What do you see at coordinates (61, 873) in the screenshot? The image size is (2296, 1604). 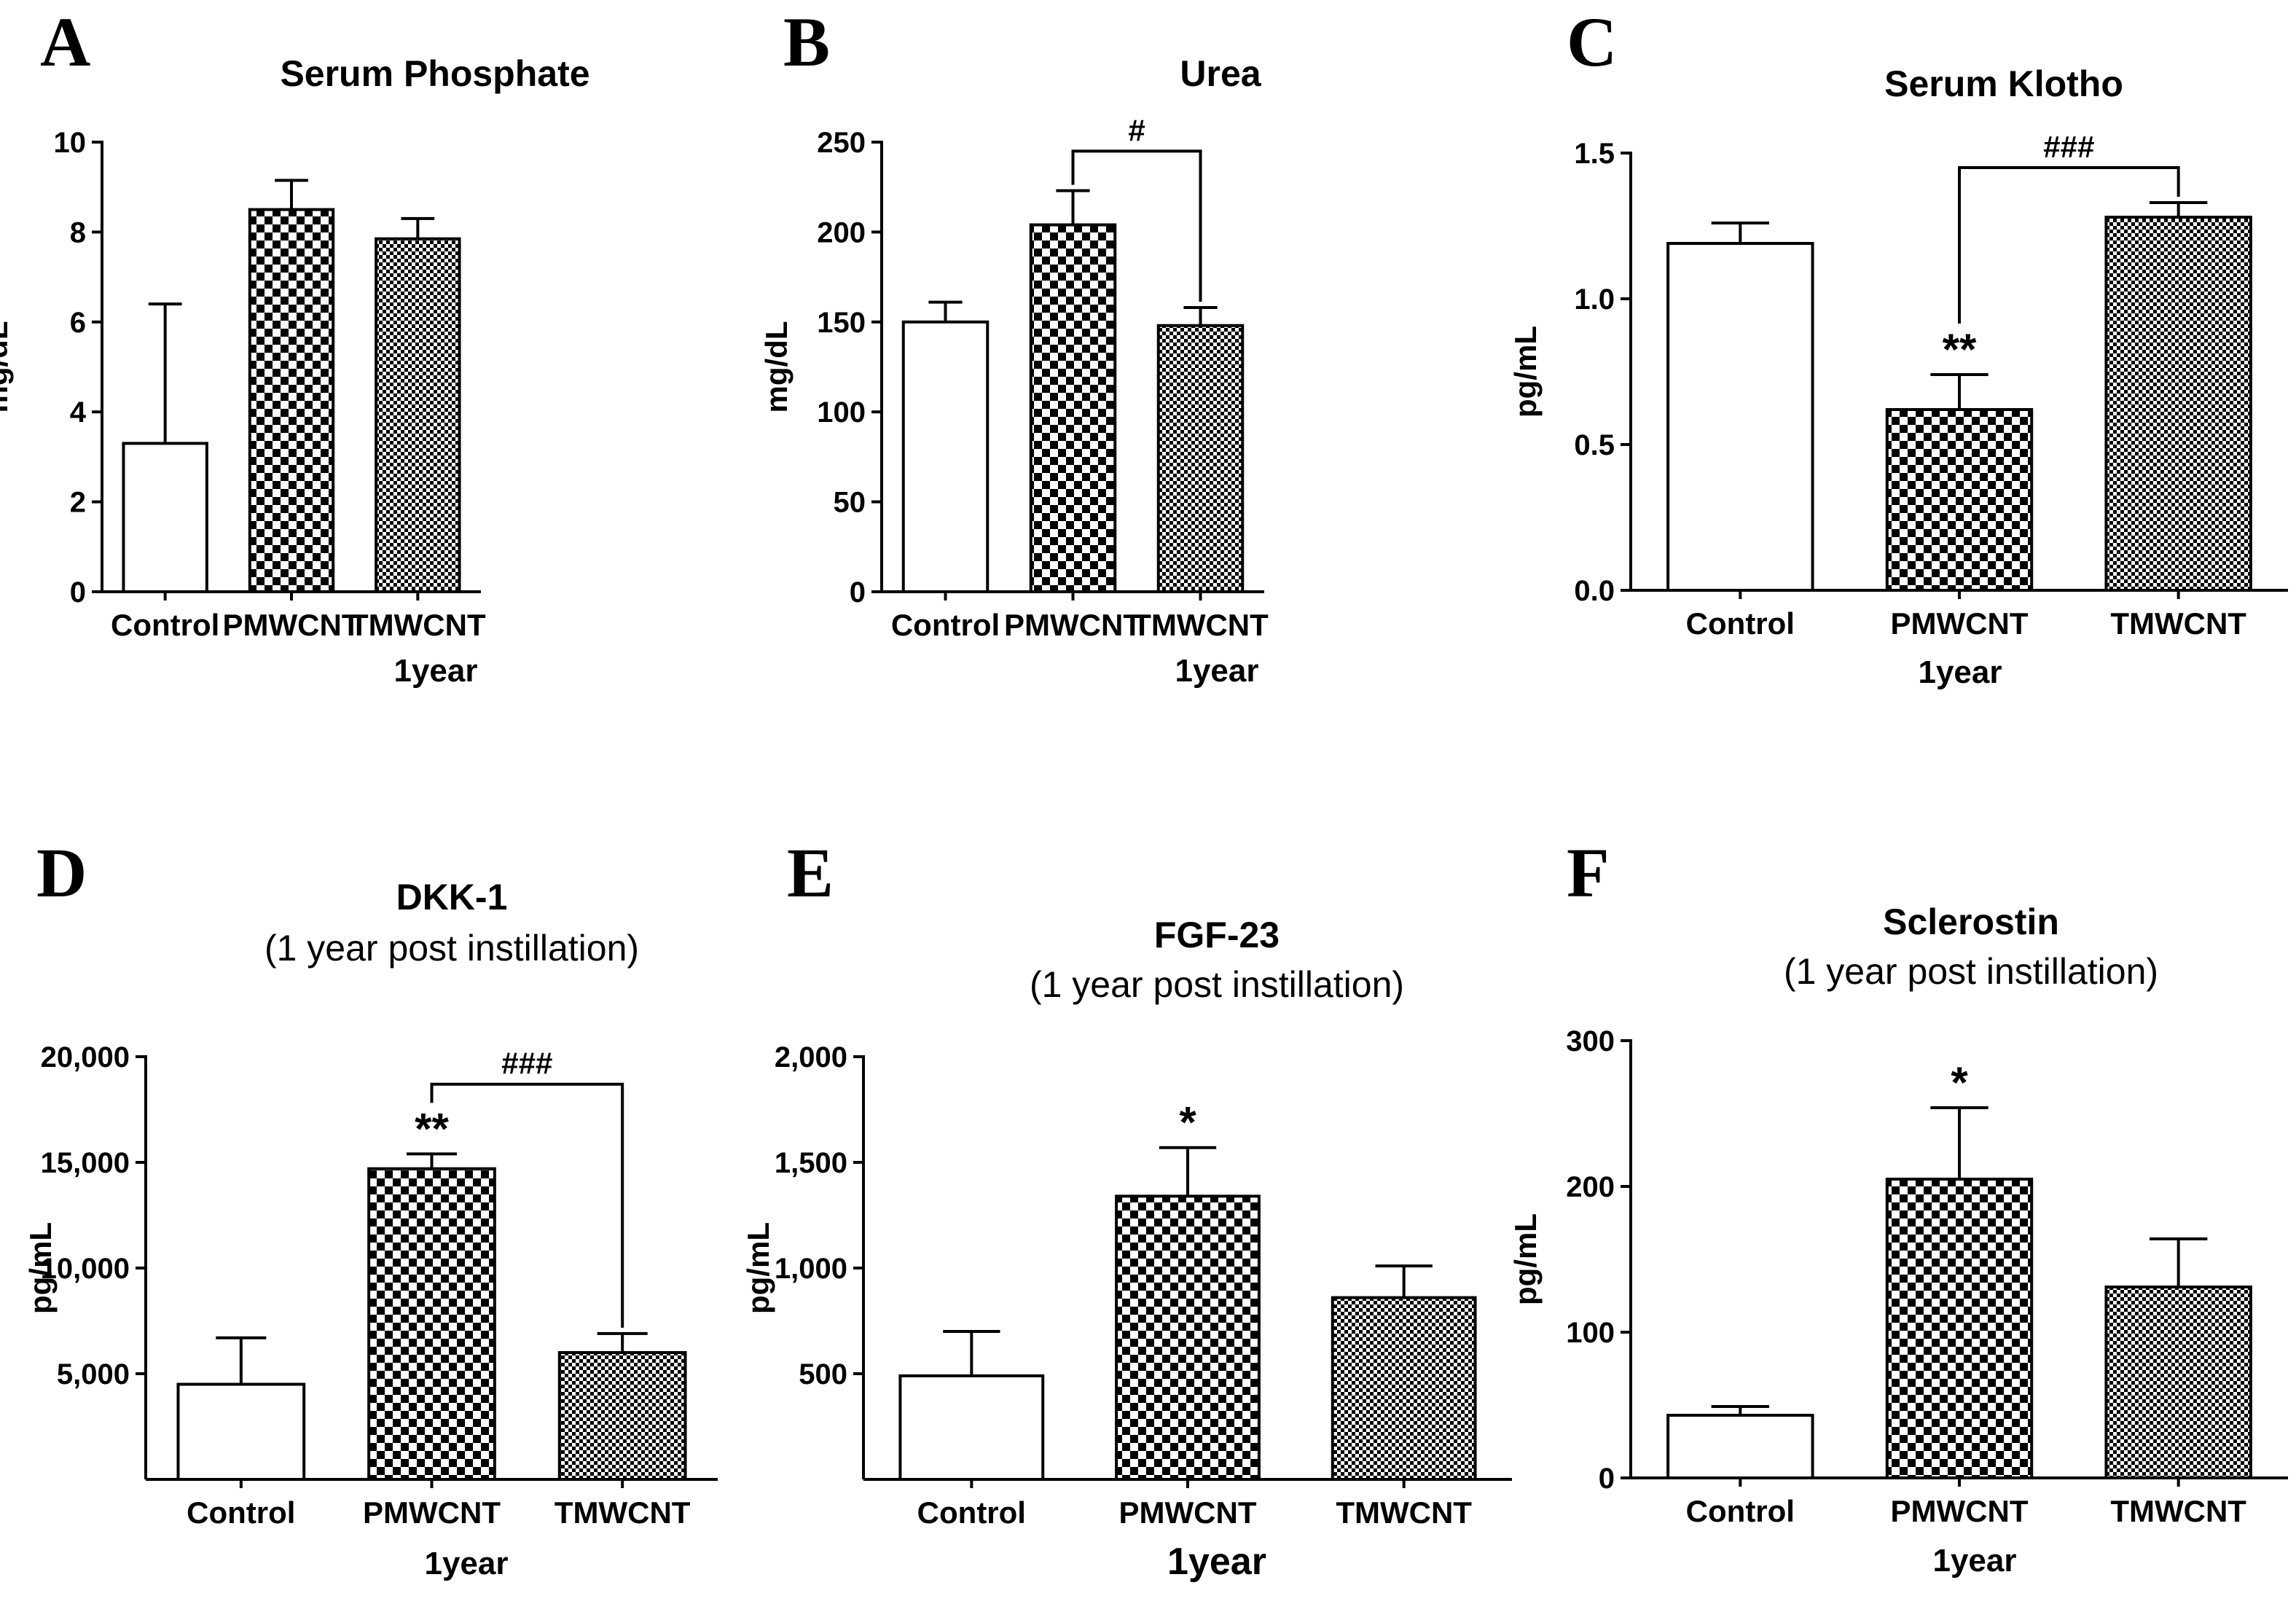 I see `panel-letter: D` at bounding box center [61, 873].